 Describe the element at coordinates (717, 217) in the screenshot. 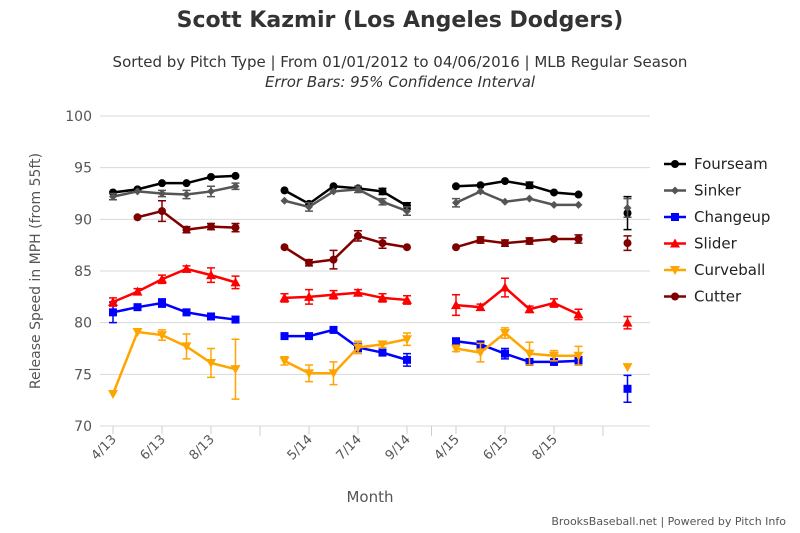

I see `legend-item-changeup: Changeup` at that location.